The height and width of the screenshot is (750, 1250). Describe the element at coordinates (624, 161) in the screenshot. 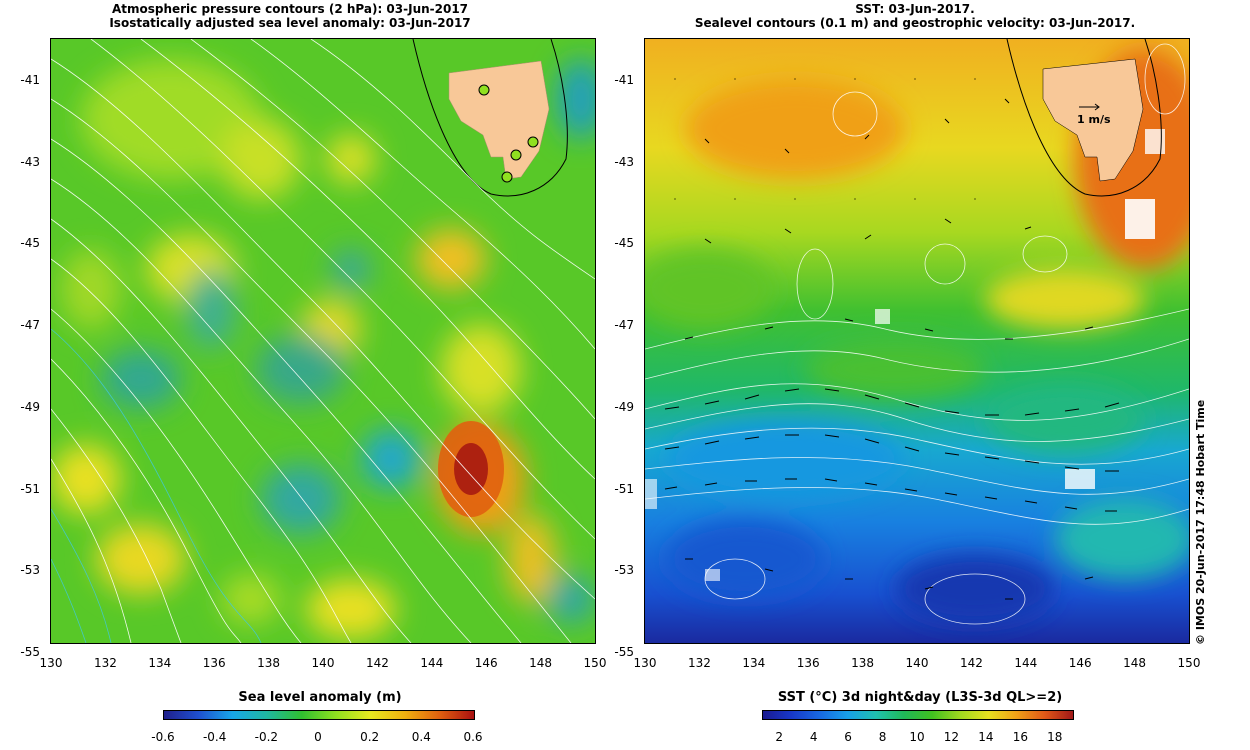

I see `right-y-tick-label: -43` at that location.